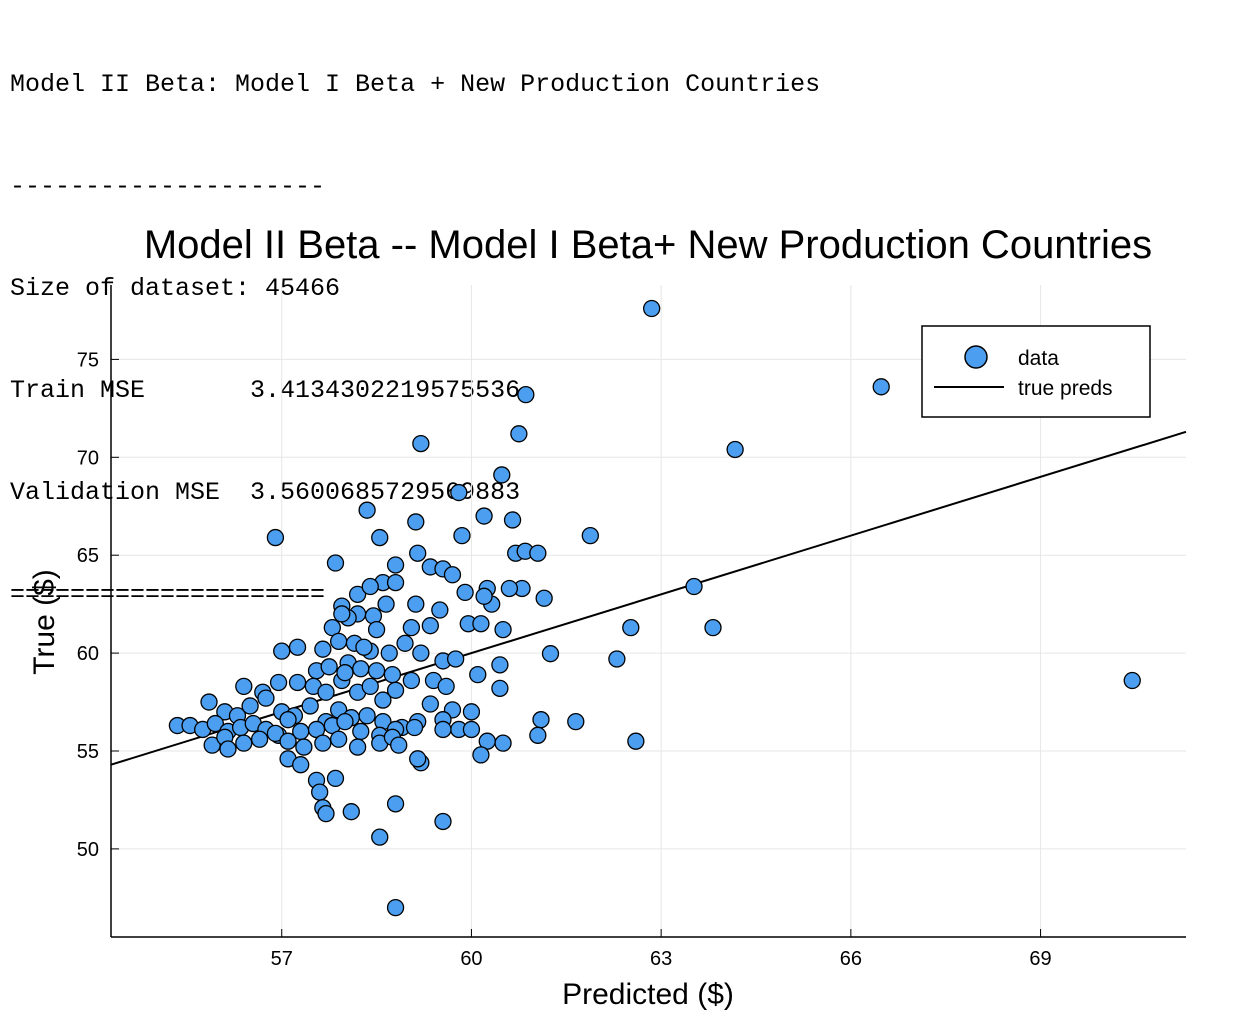 The height and width of the screenshot is (1022, 1258). I want to click on legend: data true preds, so click(1036, 371).